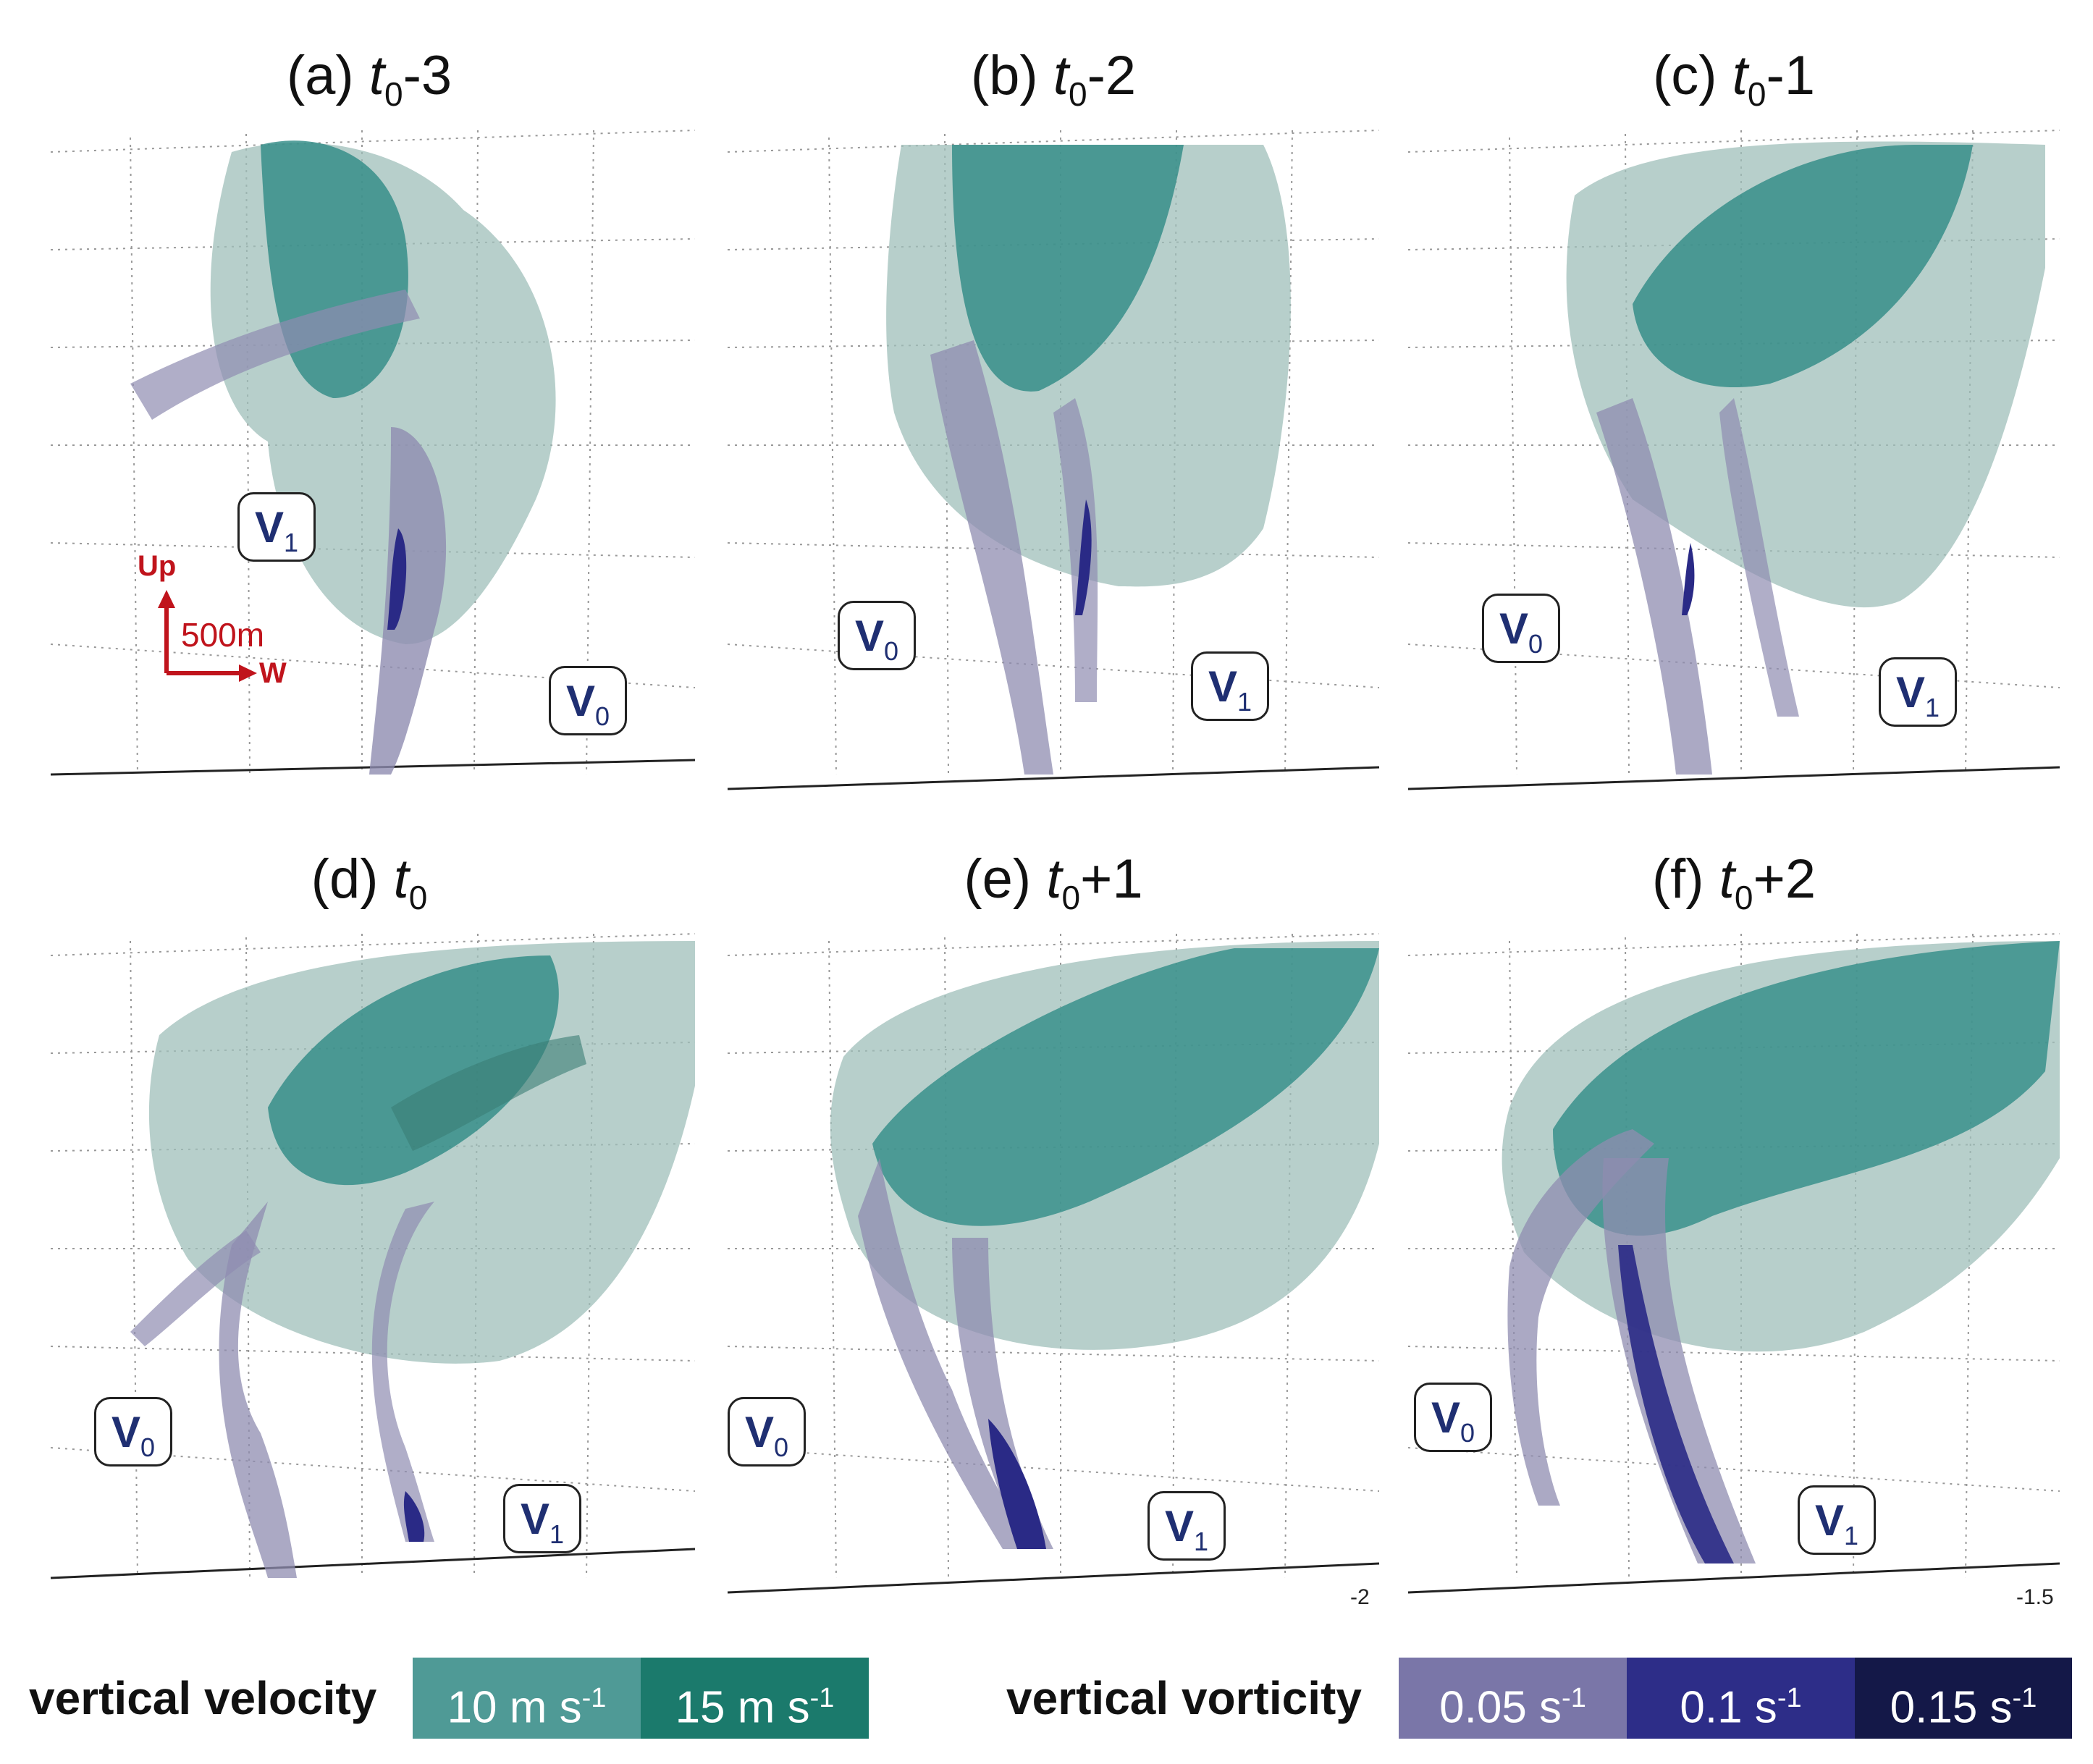 The height and width of the screenshot is (1764, 2093). What do you see at coordinates (369, 882) in the screenshot?
I see `panel-d-title: (d) t0` at bounding box center [369, 882].